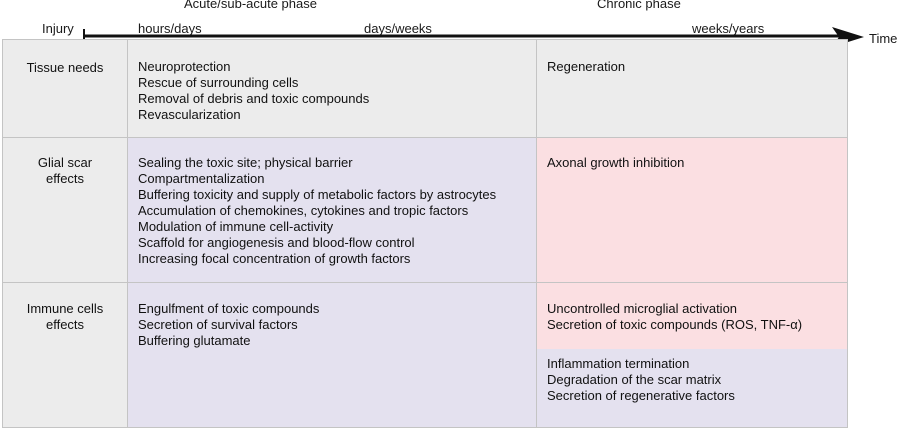 This screenshot has height=428, width=900. I want to click on list-item: Inflammation termination, so click(618, 363).